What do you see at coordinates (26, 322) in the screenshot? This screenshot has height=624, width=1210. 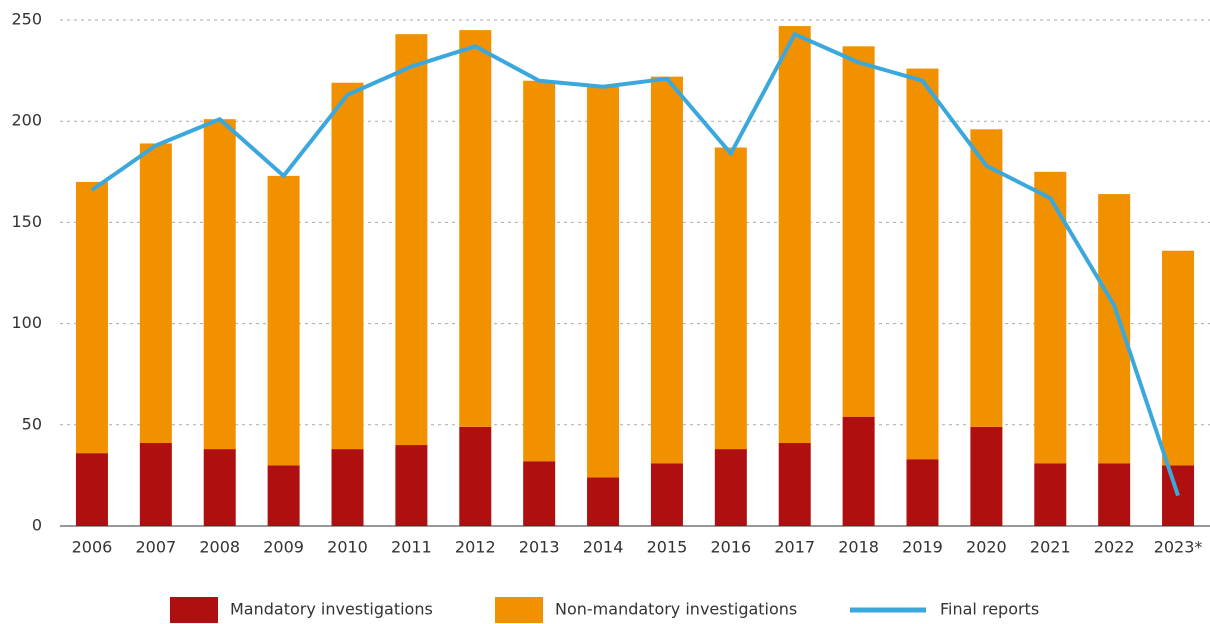 I see `y-tick-label: 100` at bounding box center [26, 322].